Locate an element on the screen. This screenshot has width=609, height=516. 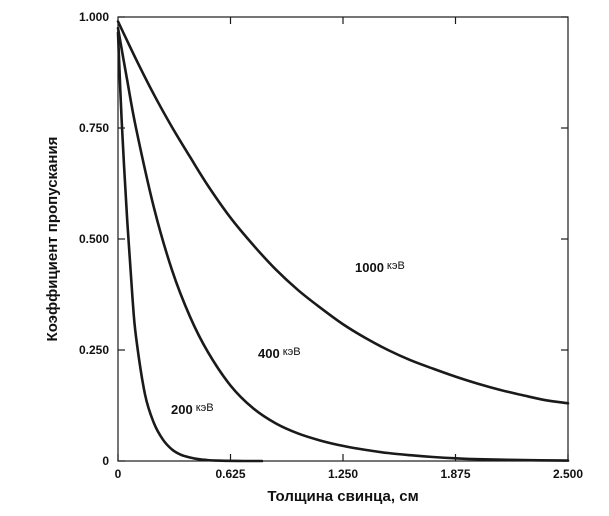
curve-label-1000-kev: 1000 кэВ is located at coordinates (380, 267).